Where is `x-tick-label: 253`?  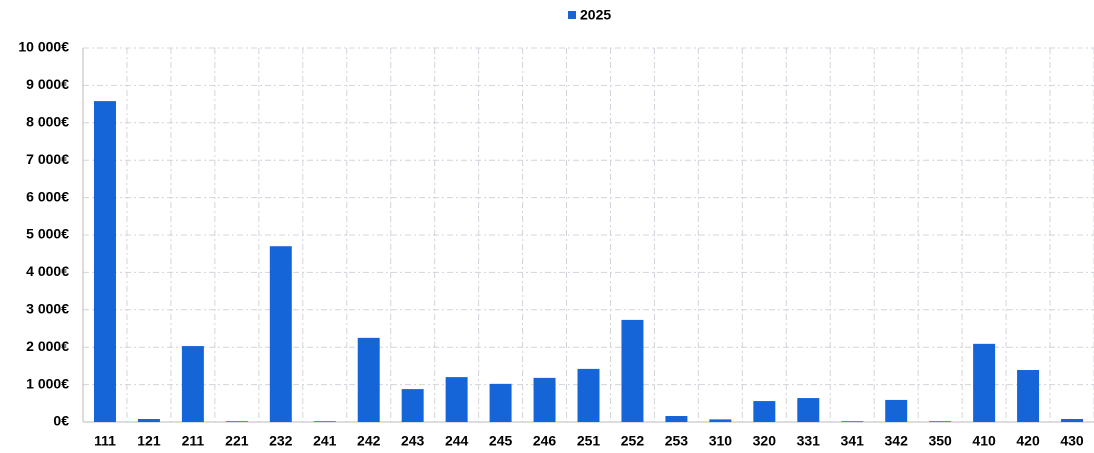 x-tick-label: 253 is located at coordinates (677, 441).